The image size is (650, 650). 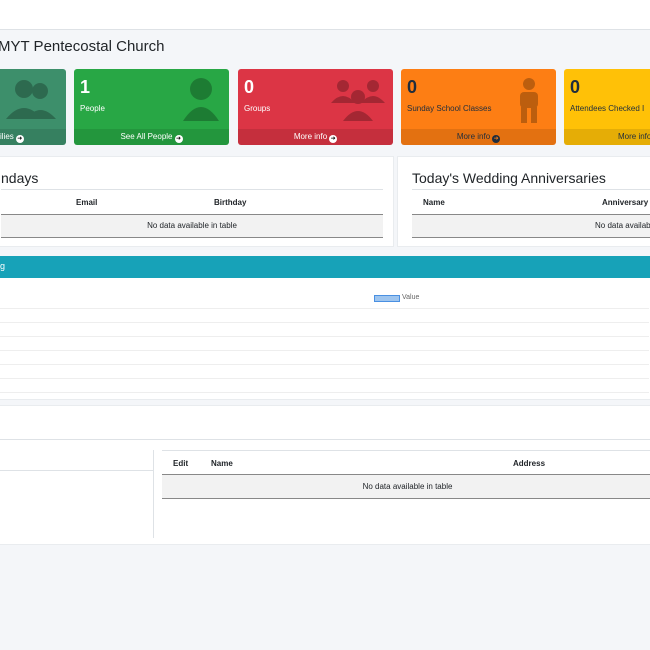 I want to click on anniversaries-title: Today's Wedding Anniversaries, so click(x=509, y=178).